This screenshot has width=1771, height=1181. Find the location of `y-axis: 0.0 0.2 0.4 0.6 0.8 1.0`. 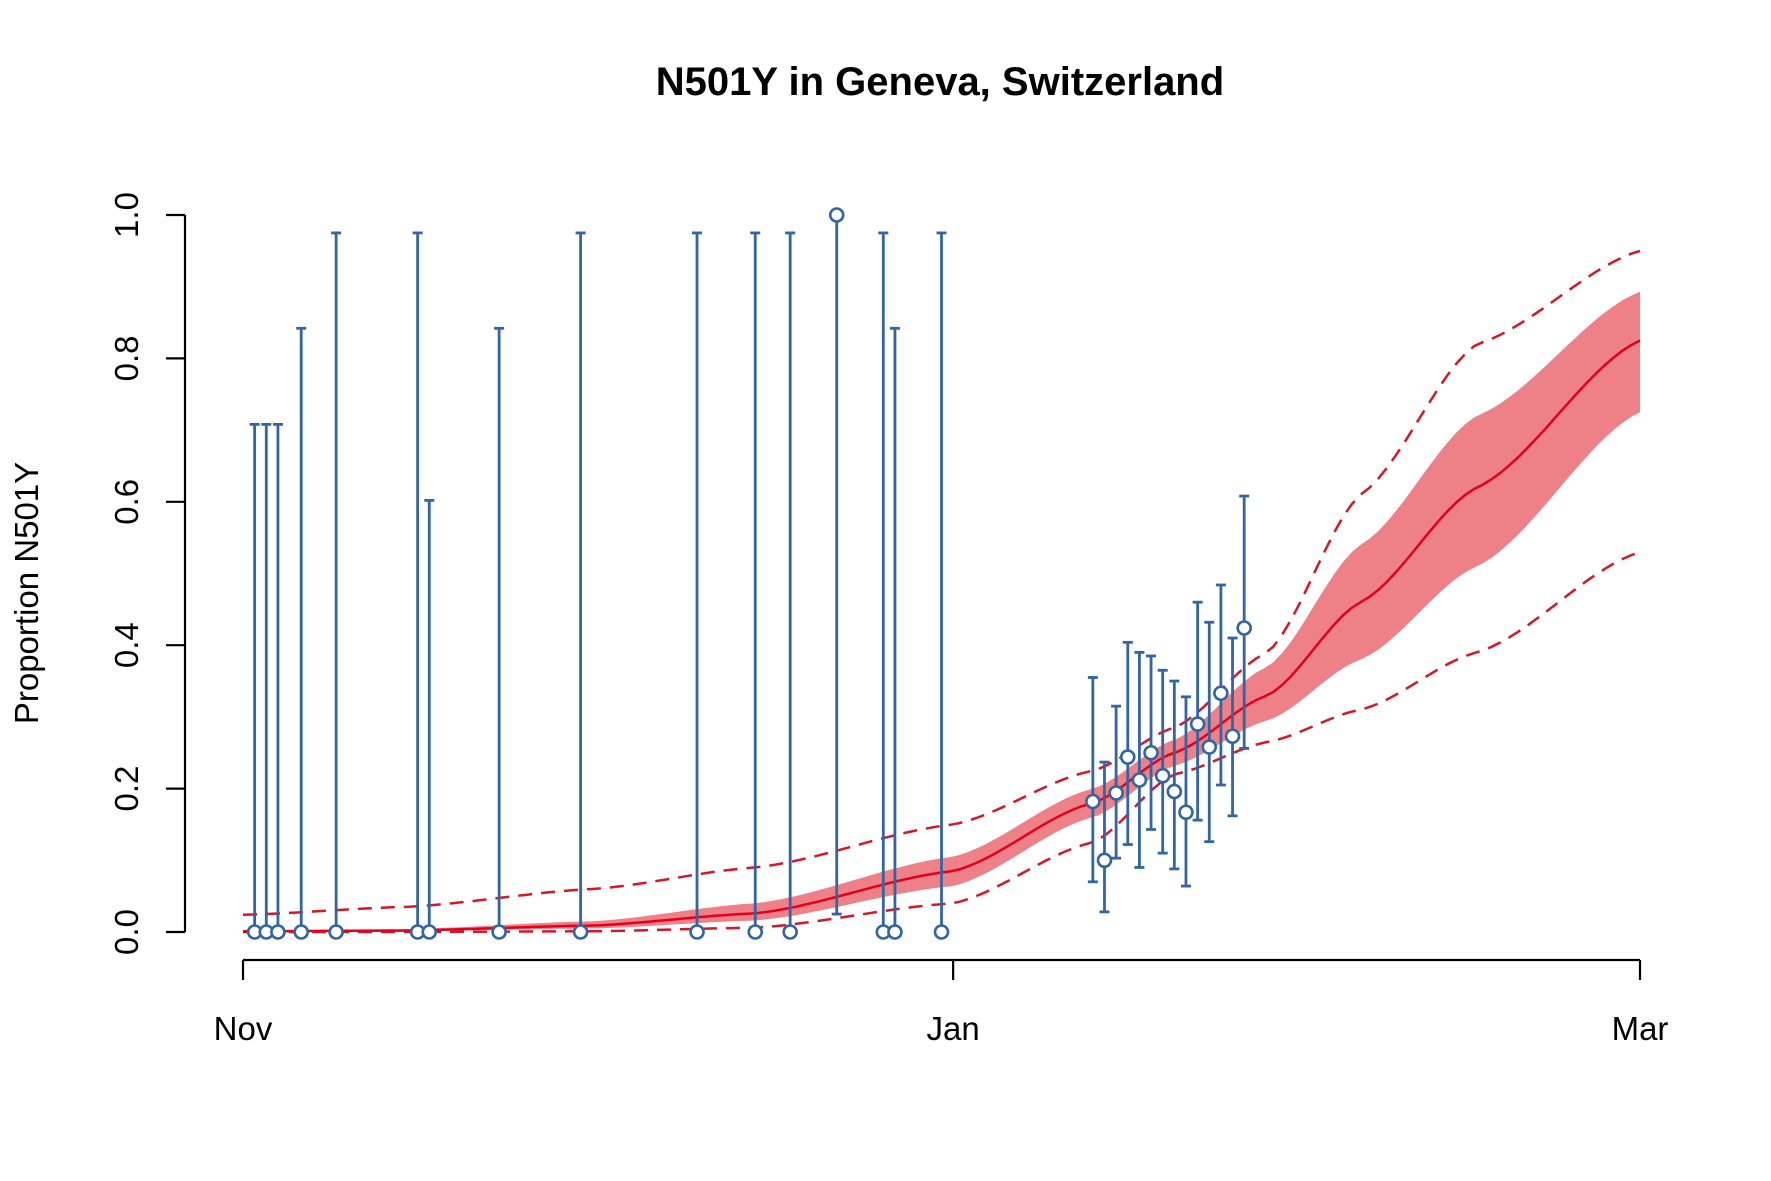

y-axis: 0.0 0.2 0.4 0.6 0.8 1.0 is located at coordinates (147, 573).